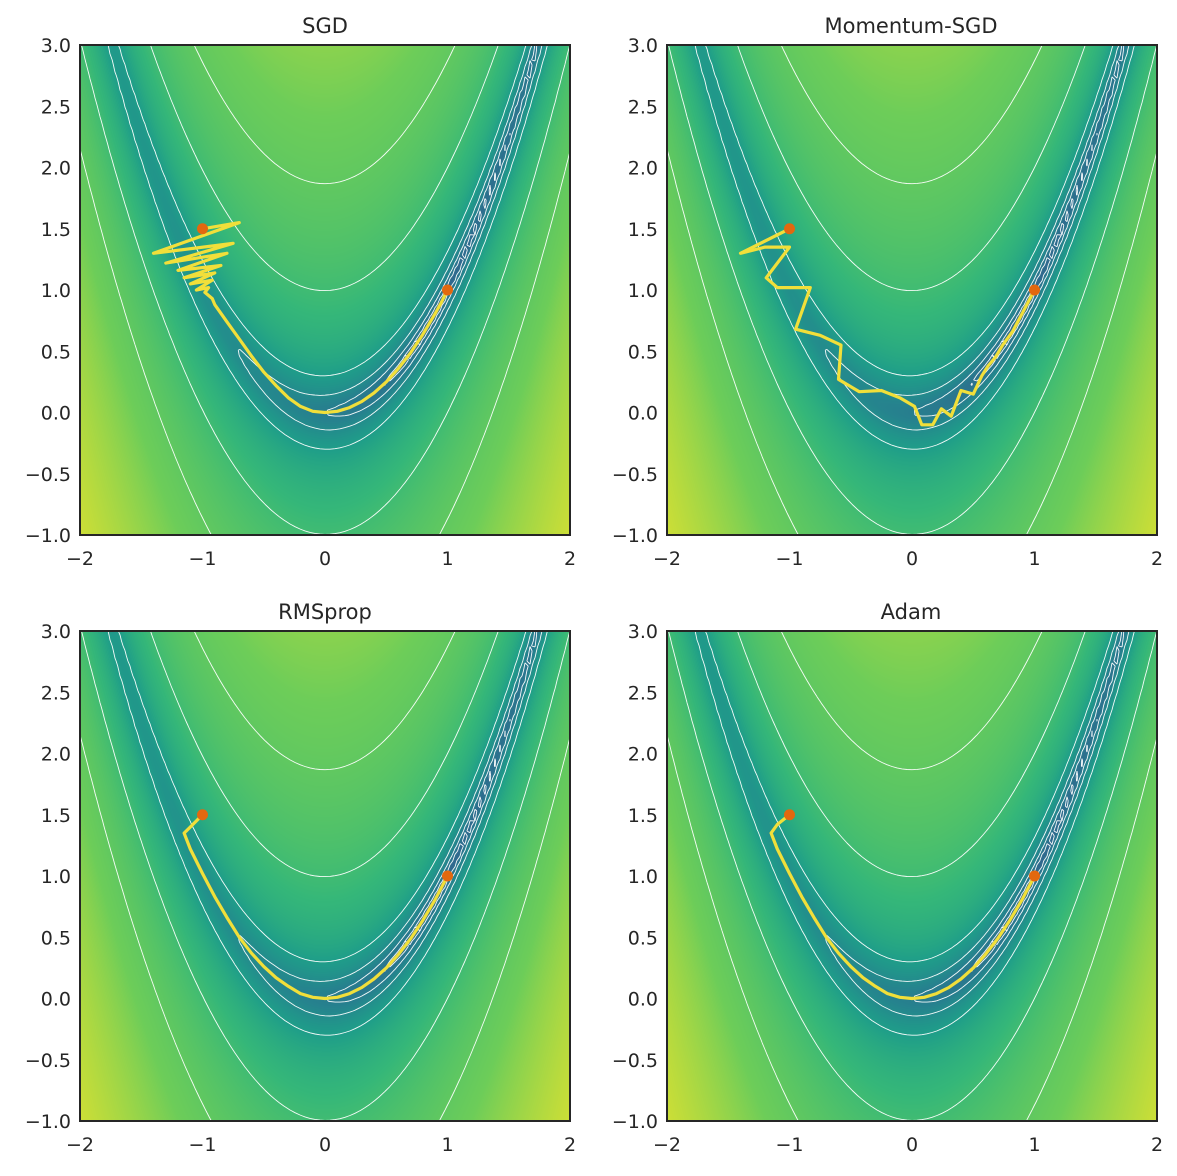  What do you see at coordinates (325, 612) in the screenshot?
I see `panel-title-rmsprop: RMSprop` at bounding box center [325, 612].